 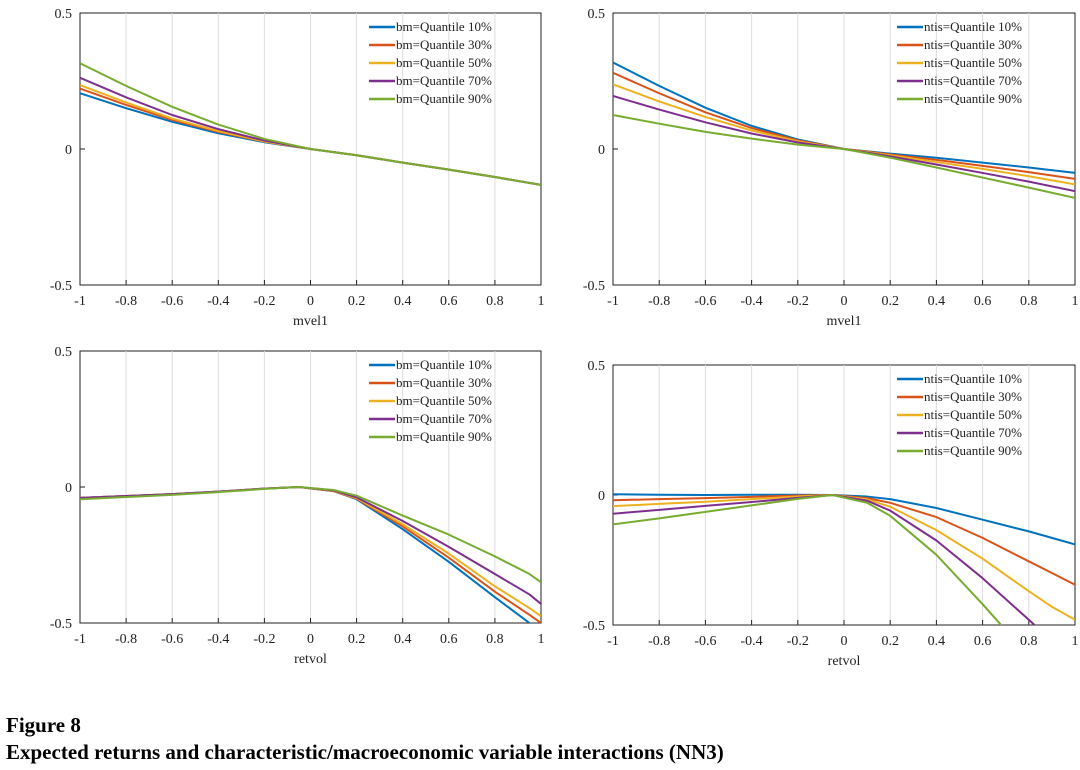 What do you see at coordinates (541, 301) in the screenshot?
I see `panel-1-xtick-label: 1` at bounding box center [541, 301].